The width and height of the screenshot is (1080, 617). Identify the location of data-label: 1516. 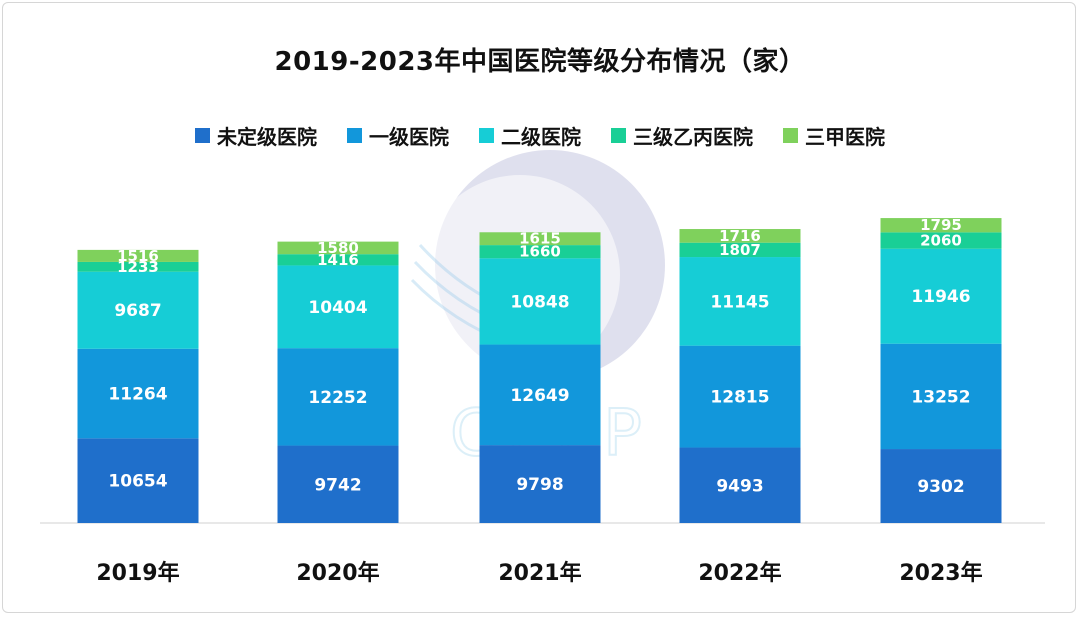
(138, 256).